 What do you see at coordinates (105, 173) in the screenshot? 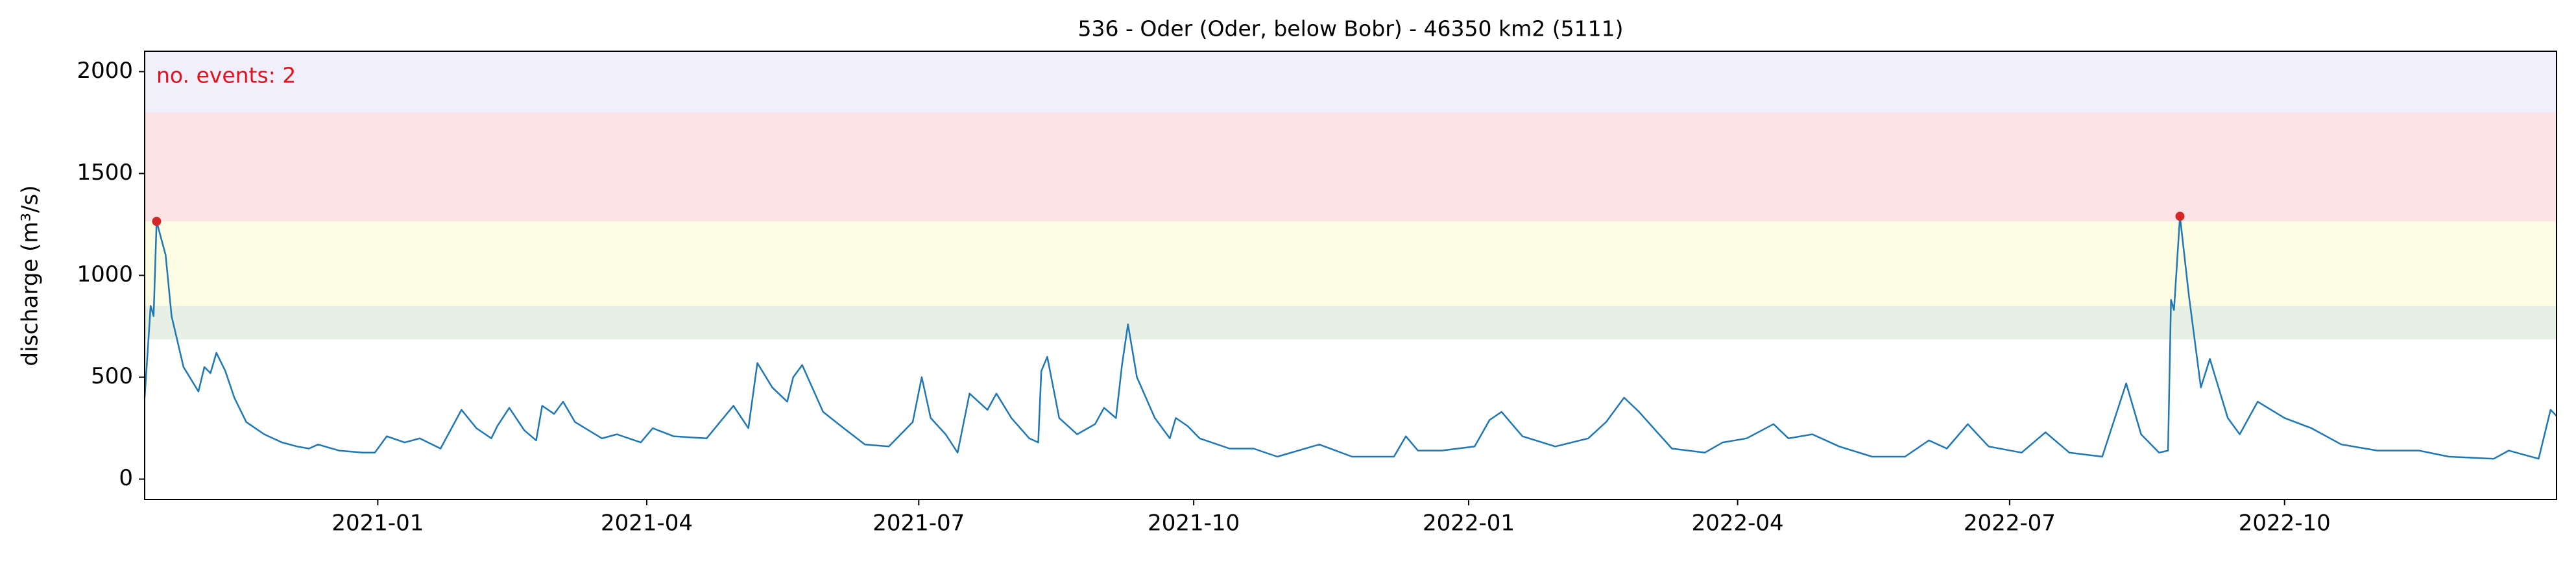
I see `y-tick-label: 1500` at bounding box center [105, 173].